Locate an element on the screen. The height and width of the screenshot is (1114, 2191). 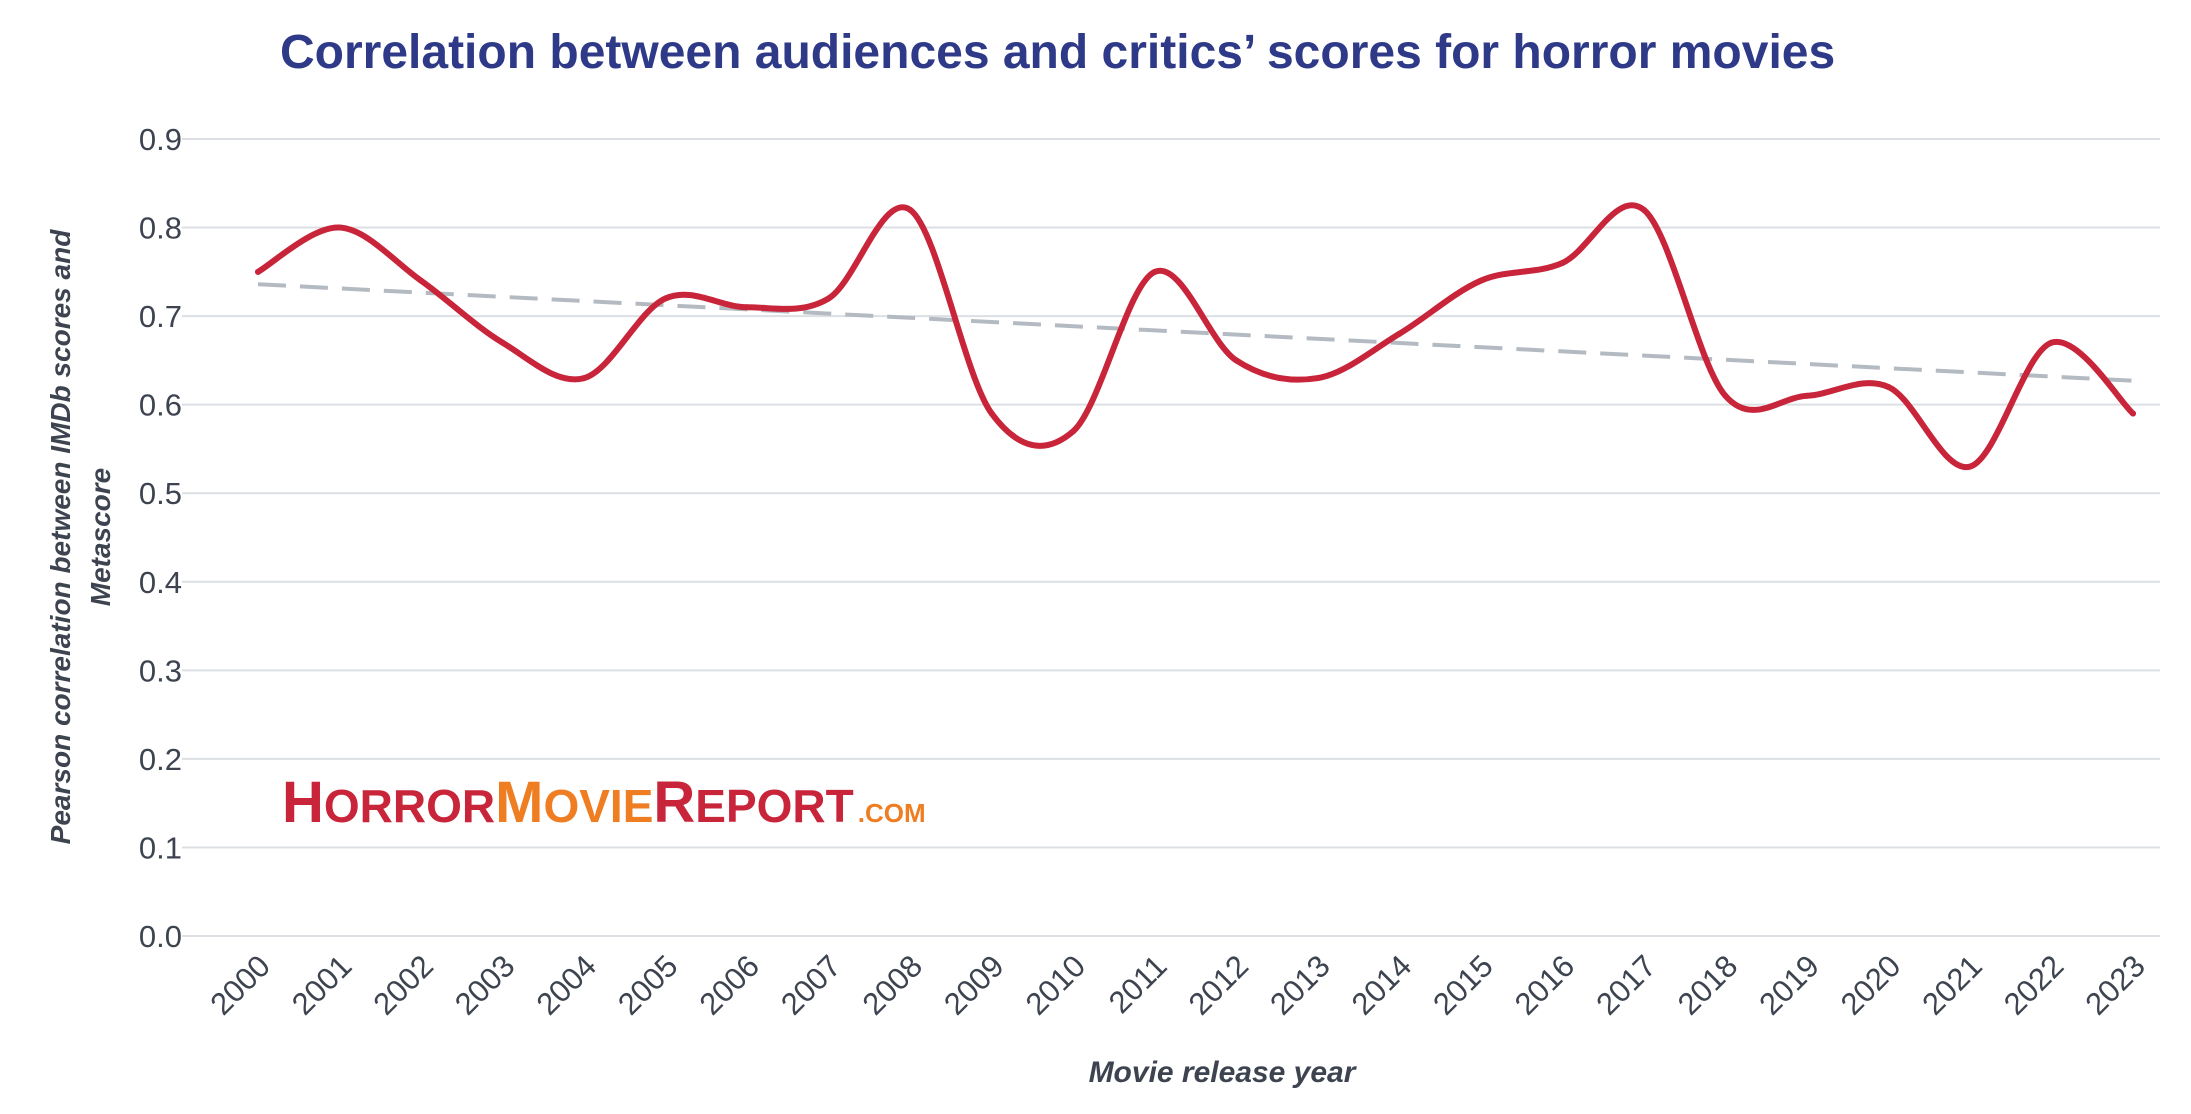
y-tick-label: 0.4 is located at coordinates (160, 582).